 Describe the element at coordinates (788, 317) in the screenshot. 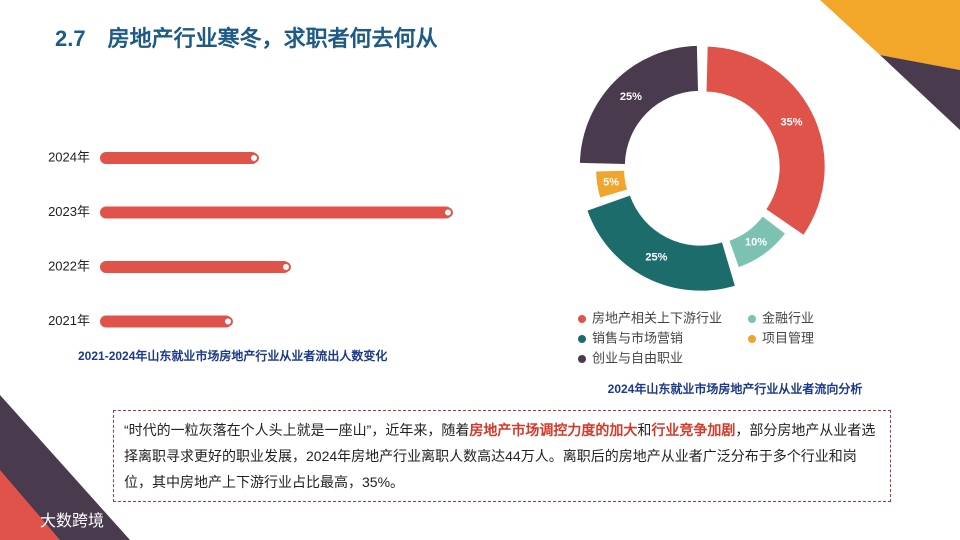

I see `legend-label: 金融行业` at that location.